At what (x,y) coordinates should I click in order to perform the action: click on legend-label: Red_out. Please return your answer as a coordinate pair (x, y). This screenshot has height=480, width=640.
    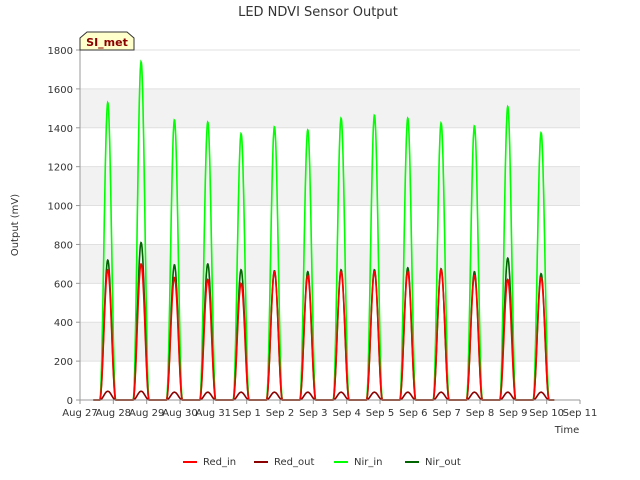
    Looking at the image, I should click on (294, 462).